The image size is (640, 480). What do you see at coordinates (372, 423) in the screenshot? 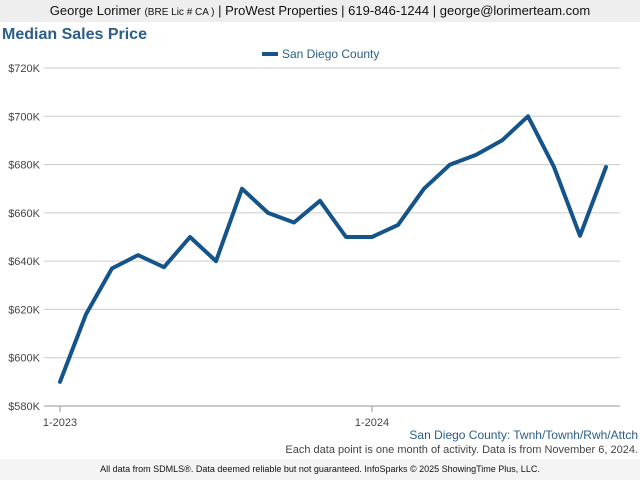
I see `x-tick-label: 1-2024` at bounding box center [372, 423].